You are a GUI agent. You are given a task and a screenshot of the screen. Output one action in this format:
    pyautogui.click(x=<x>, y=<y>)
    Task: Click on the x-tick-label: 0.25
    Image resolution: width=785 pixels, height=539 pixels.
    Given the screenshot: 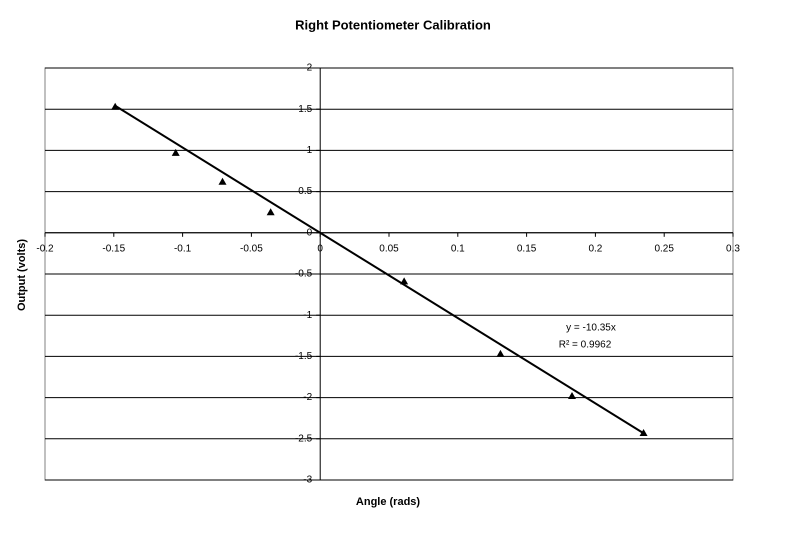 What is the action you would take?
    pyautogui.click(x=664, y=248)
    